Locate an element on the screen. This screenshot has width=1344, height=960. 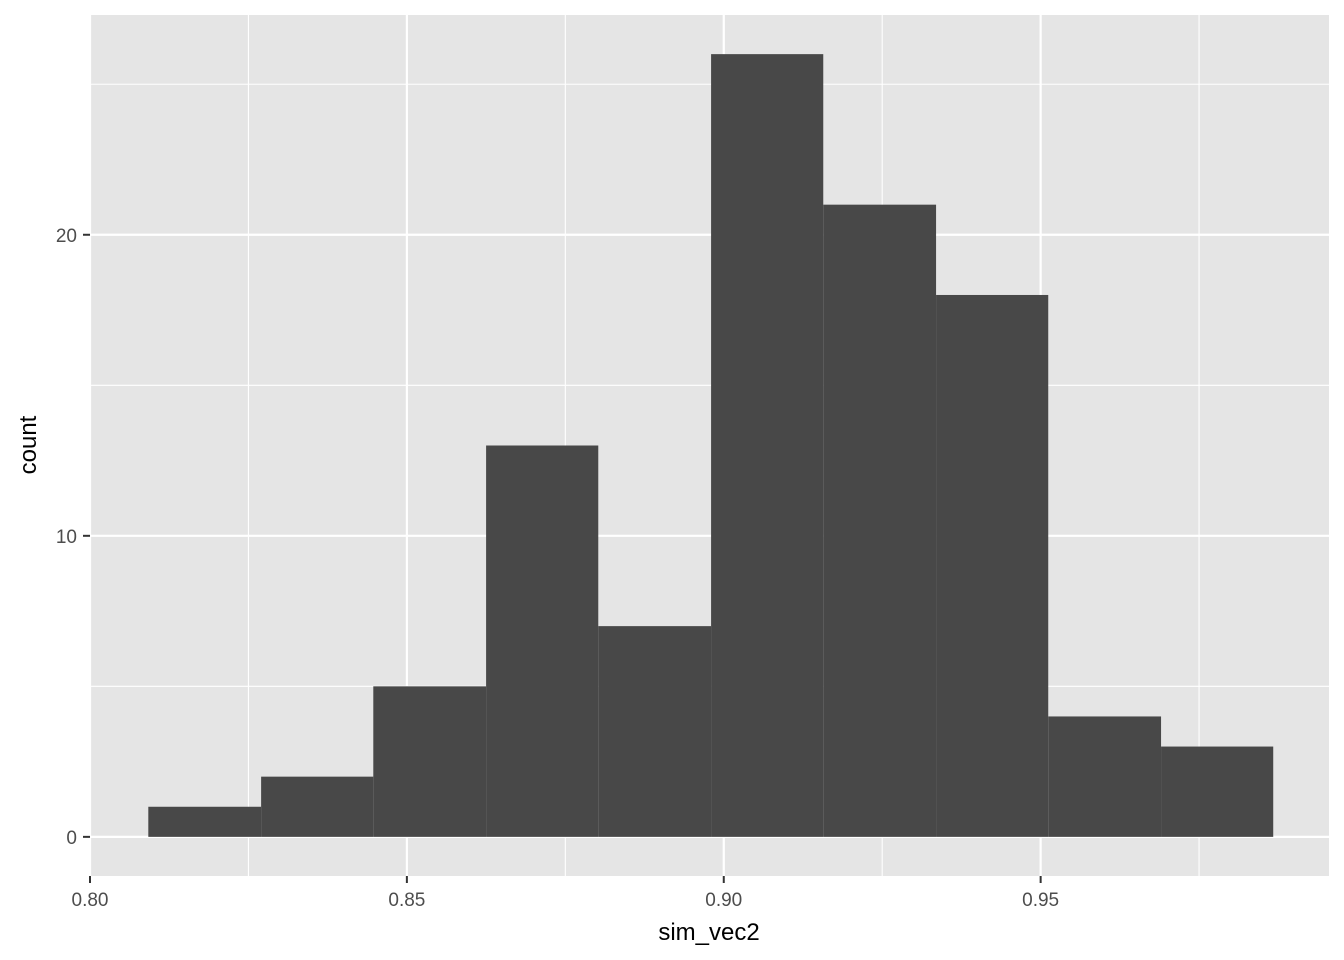
y-tick-label: 0 is located at coordinates (71, 838).